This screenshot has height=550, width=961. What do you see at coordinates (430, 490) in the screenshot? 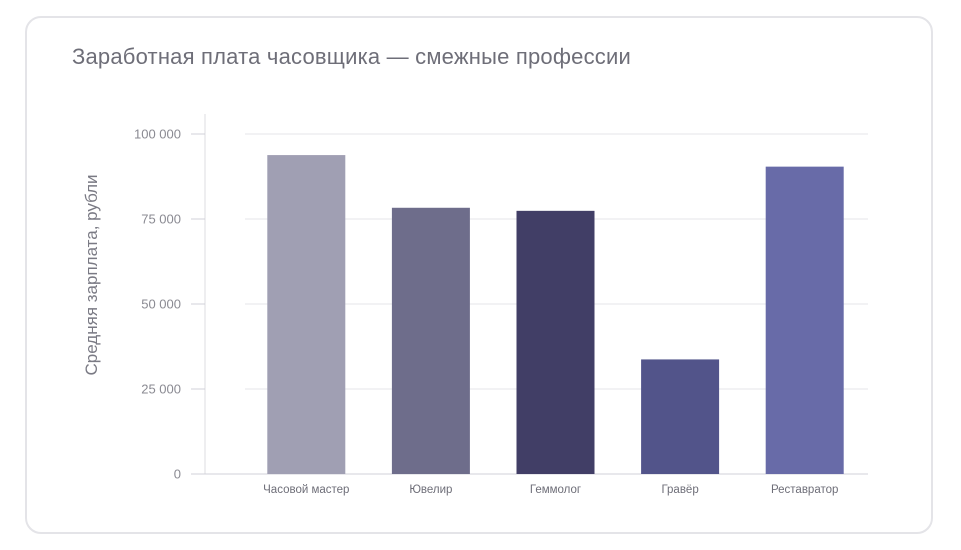
I see `x-tick-label: Ювелир` at bounding box center [430, 490].